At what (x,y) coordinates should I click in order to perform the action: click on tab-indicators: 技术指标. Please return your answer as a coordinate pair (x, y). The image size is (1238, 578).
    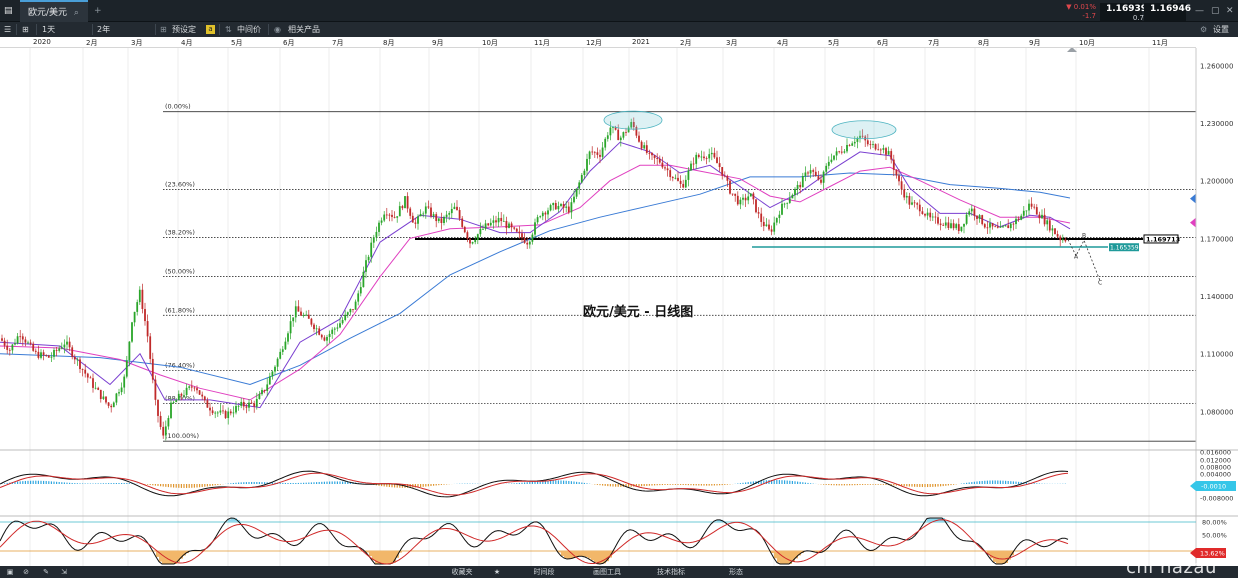
    Looking at the image, I should click on (671, 572).